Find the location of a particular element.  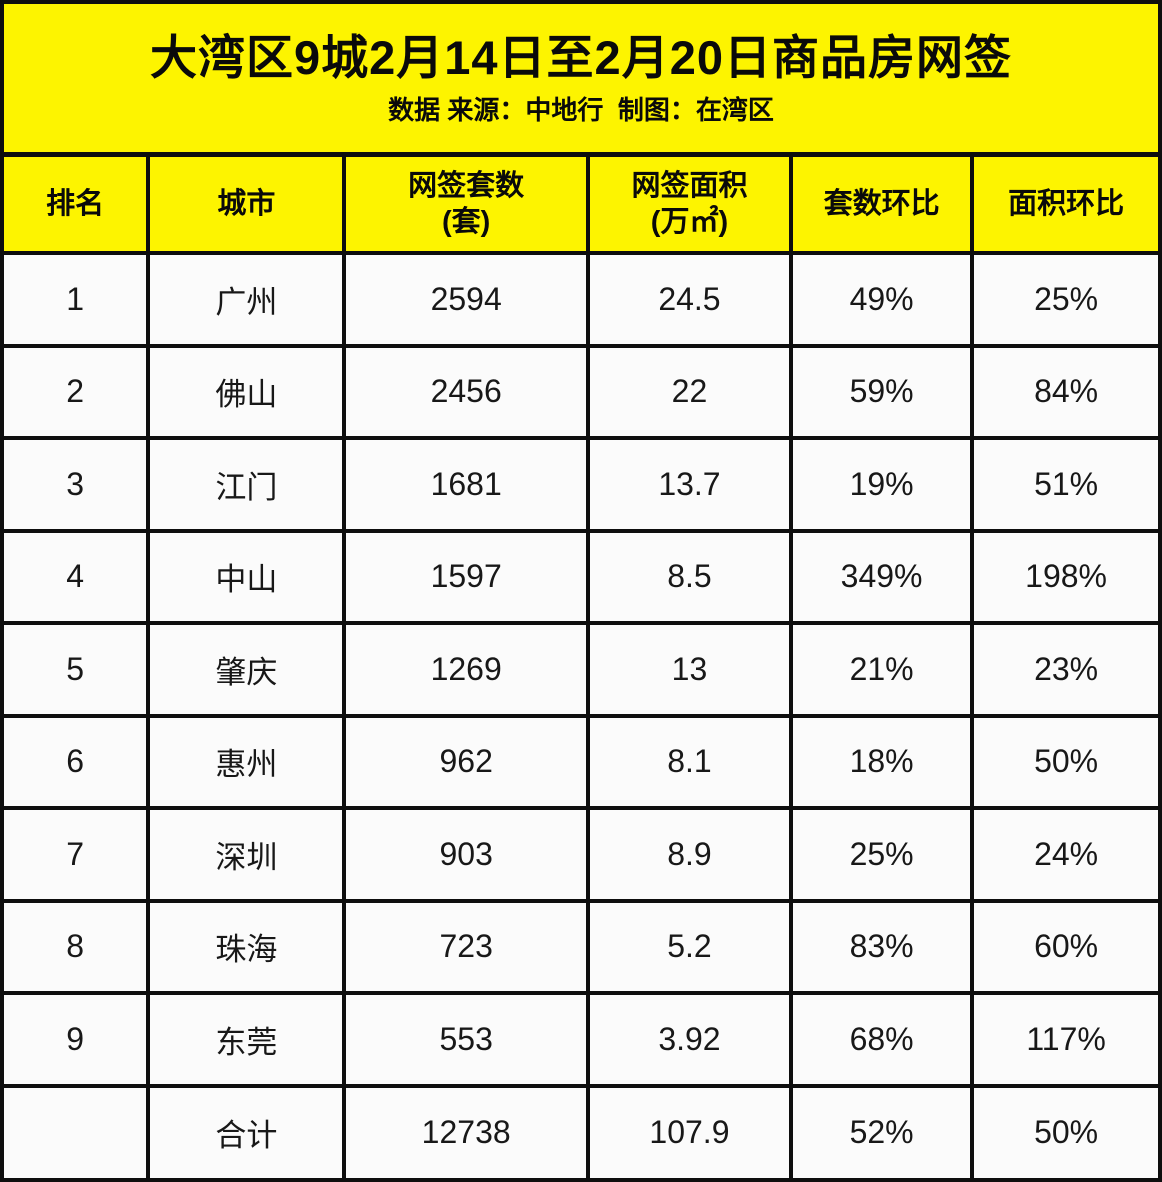

units-cell: 1597 is located at coordinates (466, 576).